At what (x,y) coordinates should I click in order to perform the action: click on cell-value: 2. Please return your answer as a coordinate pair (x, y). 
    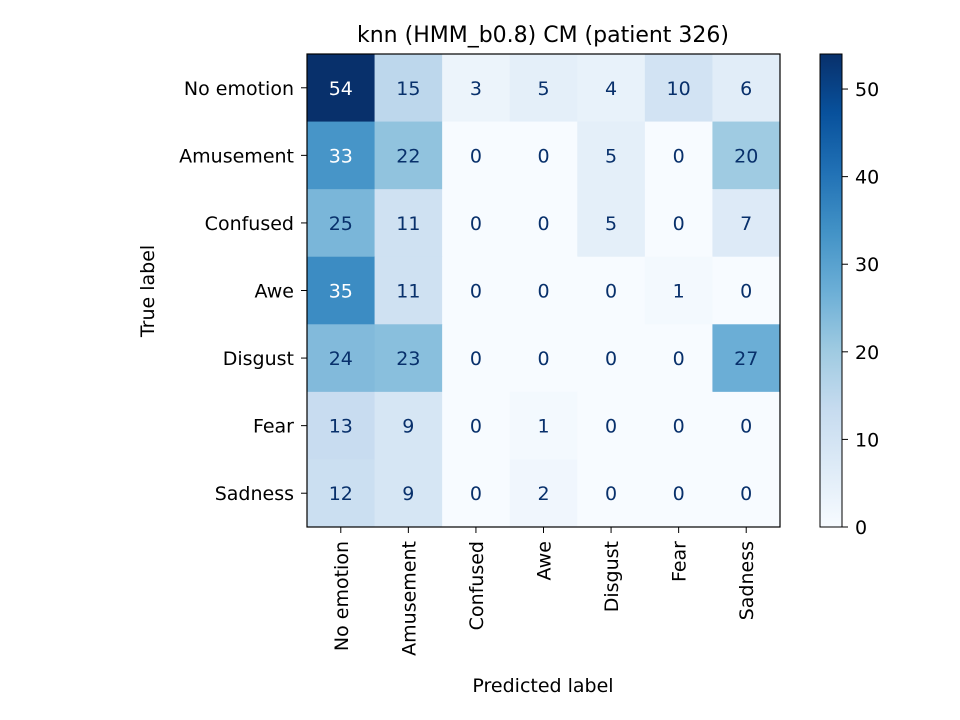
    Looking at the image, I should click on (543, 494).